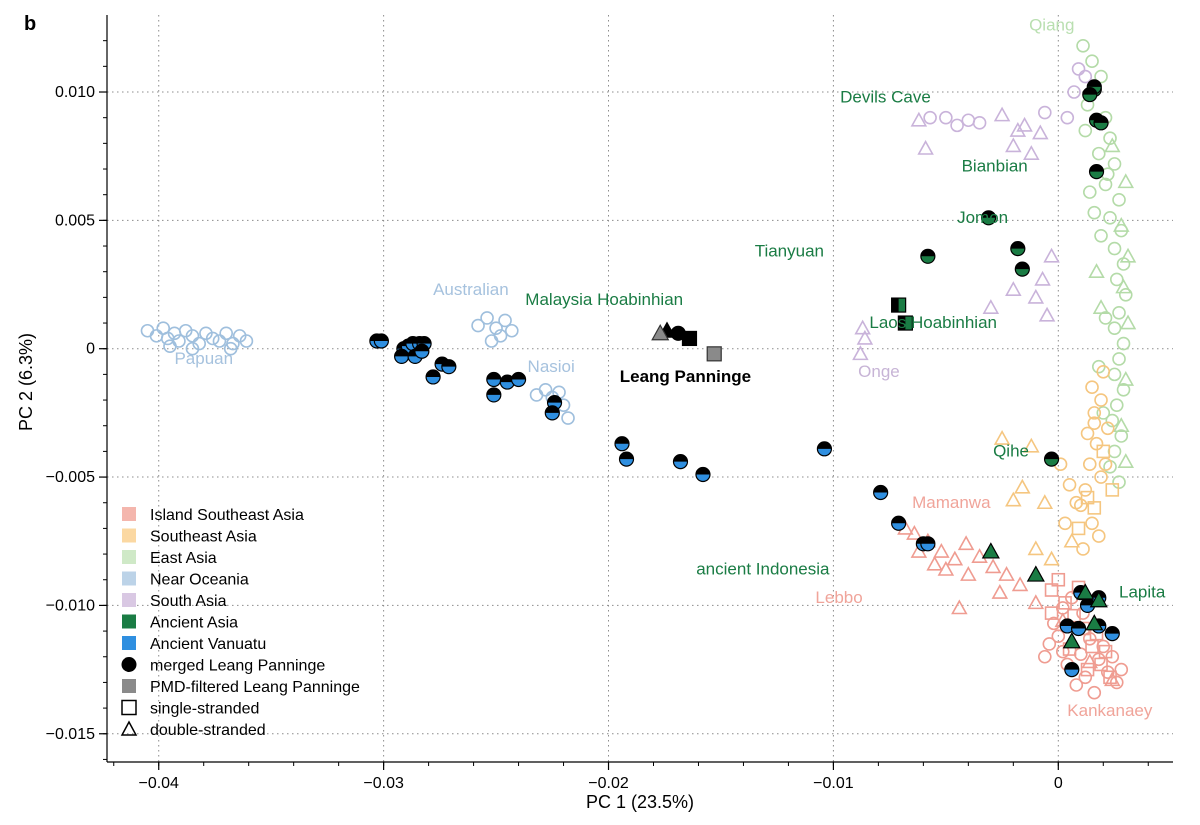  Describe the element at coordinates (174, 601) in the screenshot. I see `legend-entry: South Asia` at that location.